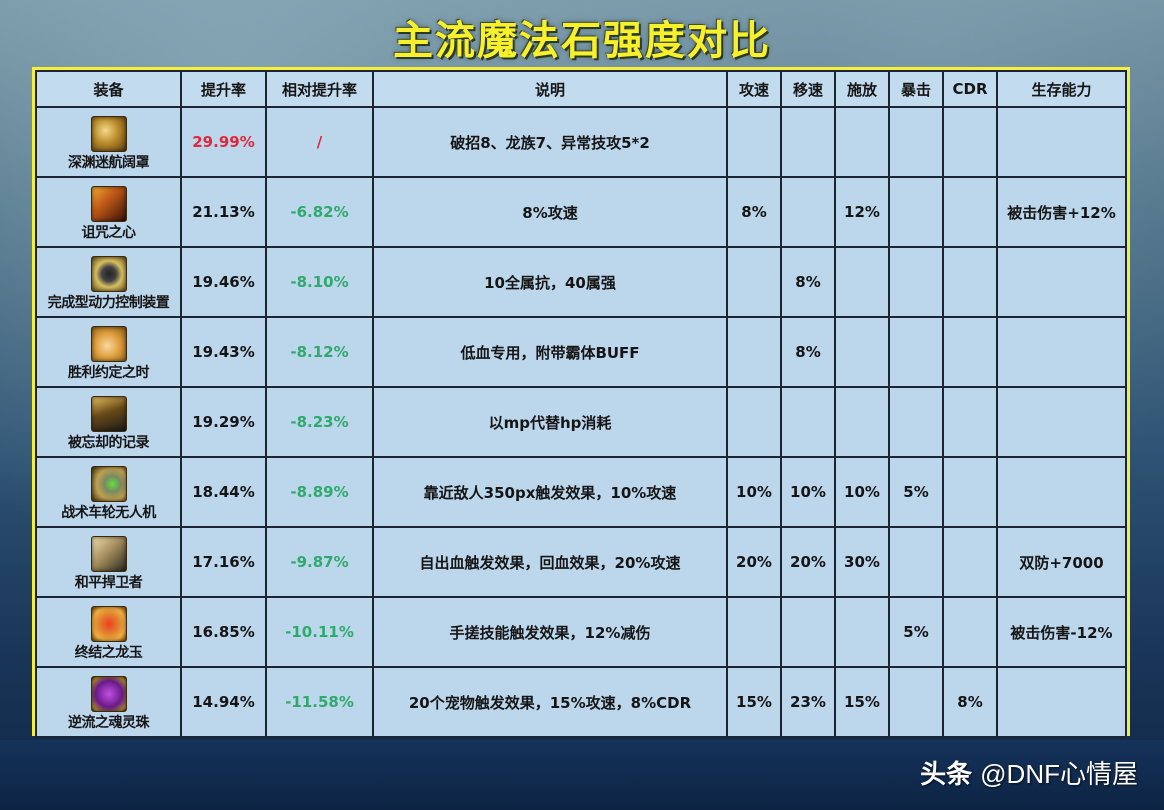 The image size is (1164, 810). I want to click on header-cast-speed: 施放, so click(862, 89).